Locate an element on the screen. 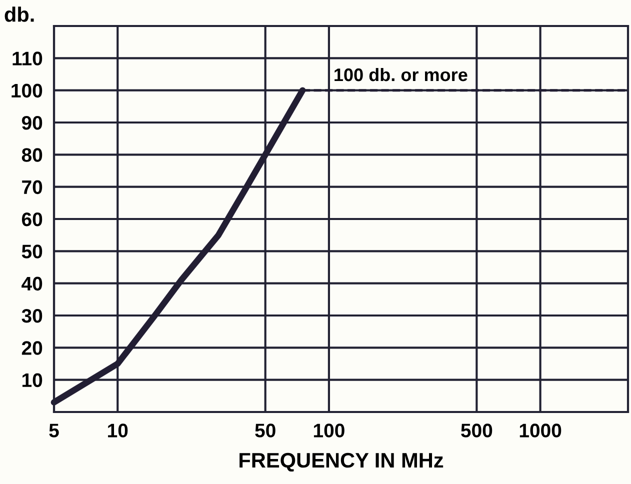 The width and height of the screenshot is (631, 484). x-axis-title: FREQUENCY IN MHz is located at coordinates (342, 462).